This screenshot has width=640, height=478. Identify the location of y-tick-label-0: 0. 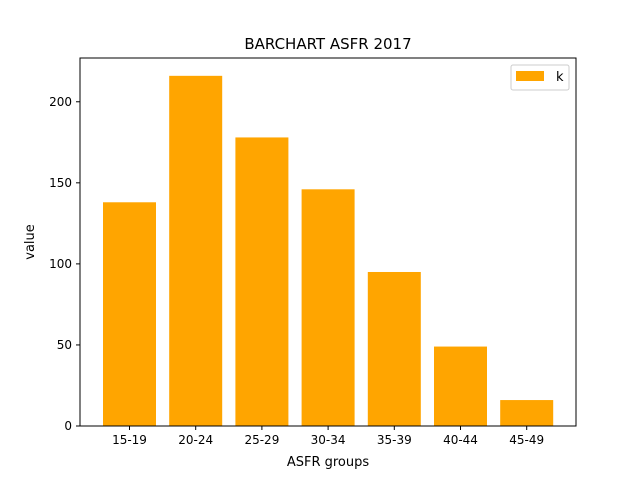
(68, 426).